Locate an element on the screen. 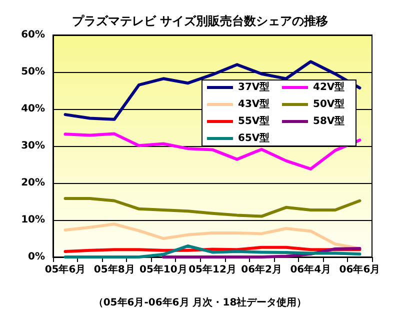 The image size is (400, 322). x-tick-label: 05年12月 is located at coordinates (212, 270).